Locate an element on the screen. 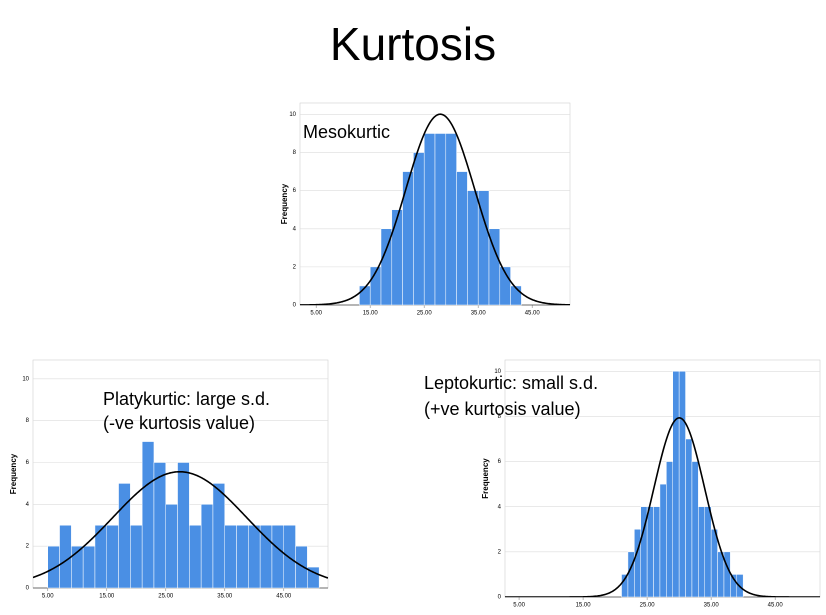  annotation: (+ve kurtosis value) is located at coordinates (502, 409).